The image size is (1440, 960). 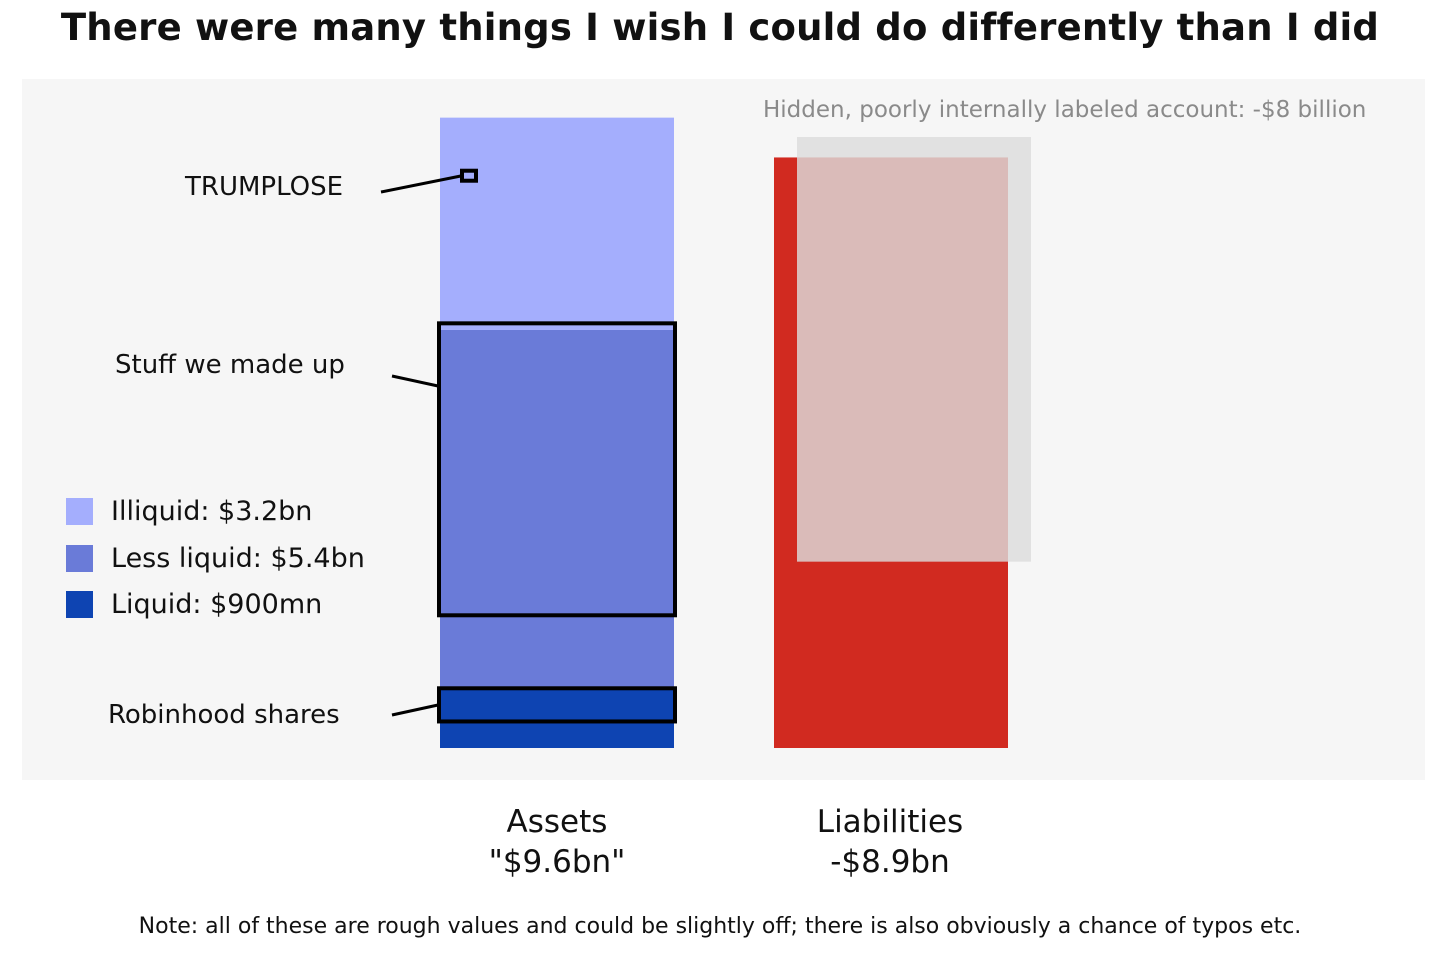 What do you see at coordinates (79, 511) in the screenshot?
I see `legend-swatch-illiquid` at bounding box center [79, 511].